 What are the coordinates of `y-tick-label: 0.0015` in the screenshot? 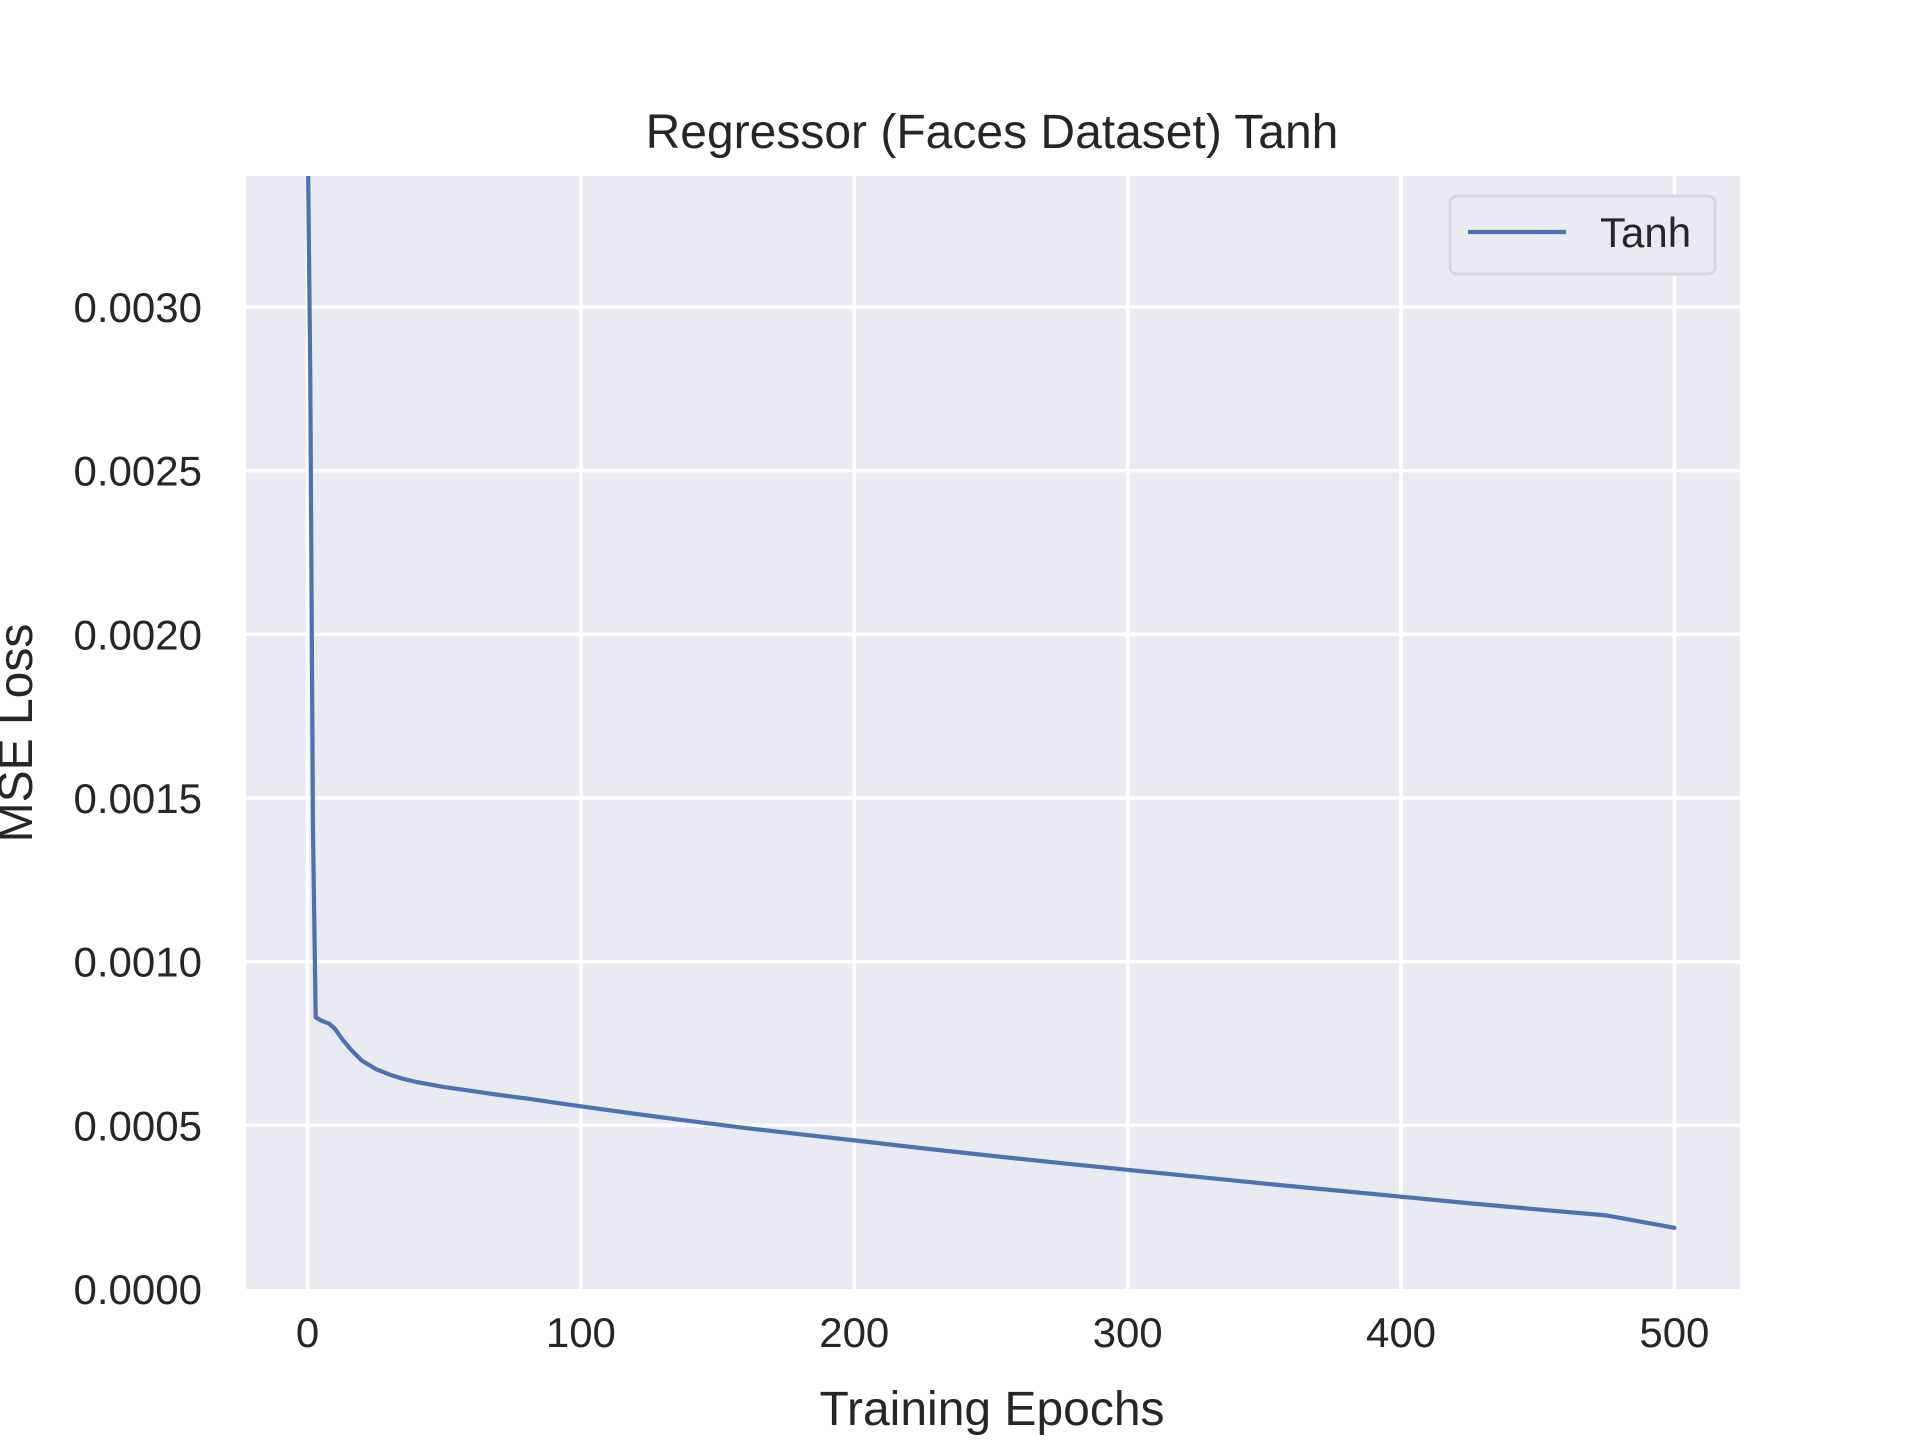 It's located at (138, 798).